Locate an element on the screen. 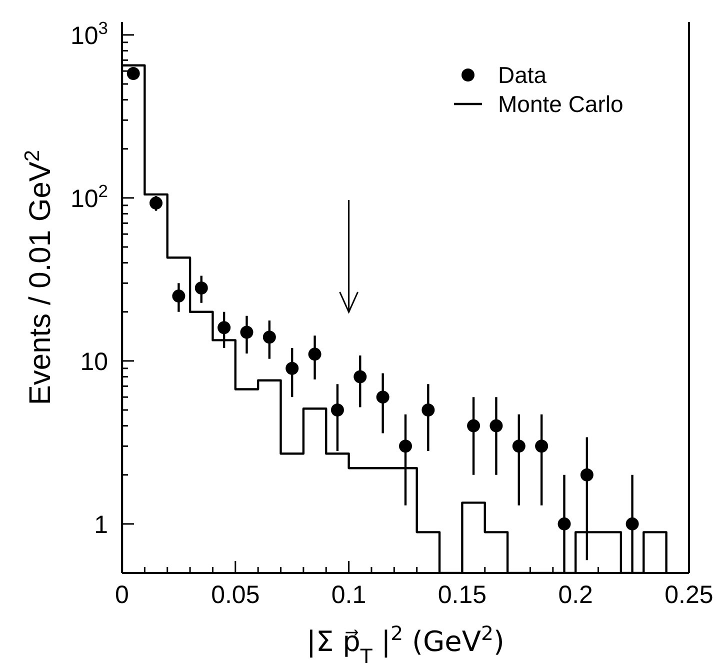  x-tick-label: 0.05 is located at coordinates (235, 595).